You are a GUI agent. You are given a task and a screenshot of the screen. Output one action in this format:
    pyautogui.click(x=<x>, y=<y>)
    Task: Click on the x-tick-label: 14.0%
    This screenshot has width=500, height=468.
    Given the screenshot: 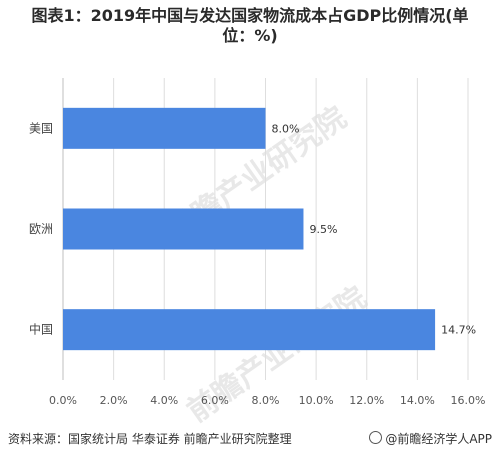 What is the action you would take?
    pyautogui.click(x=417, y=400)
    